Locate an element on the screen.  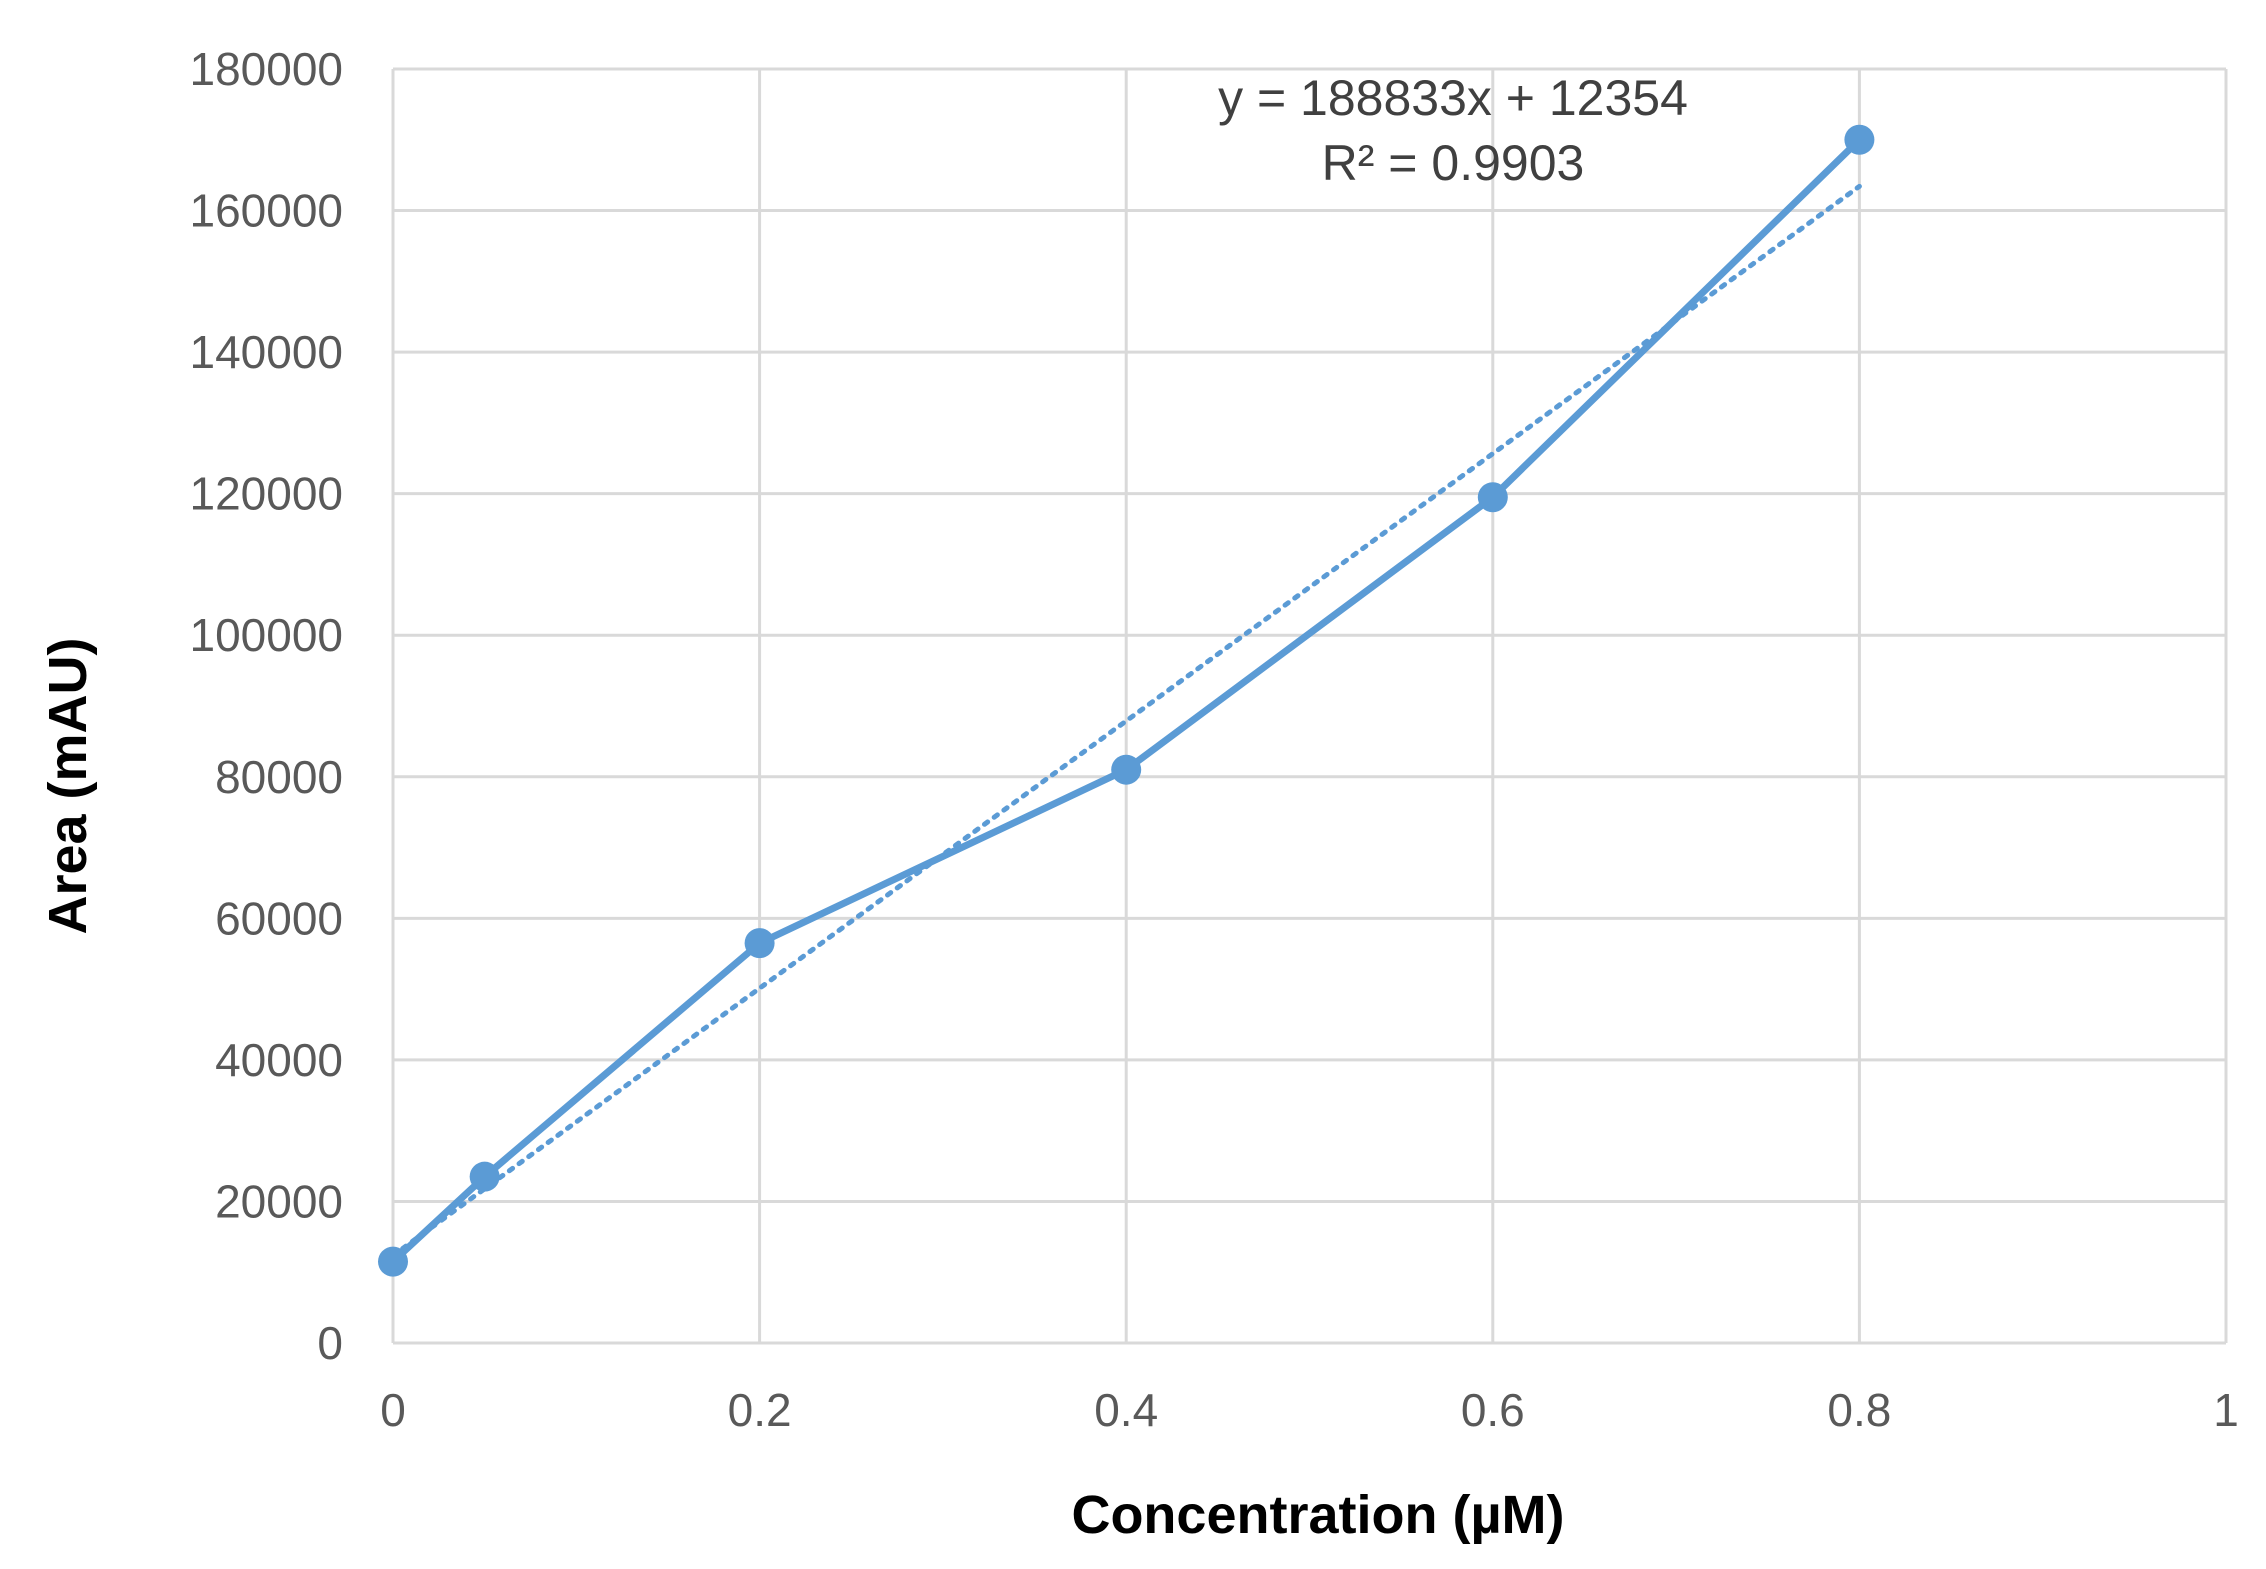
y-tick-label: 160000 is located at coordinates (267, 211).